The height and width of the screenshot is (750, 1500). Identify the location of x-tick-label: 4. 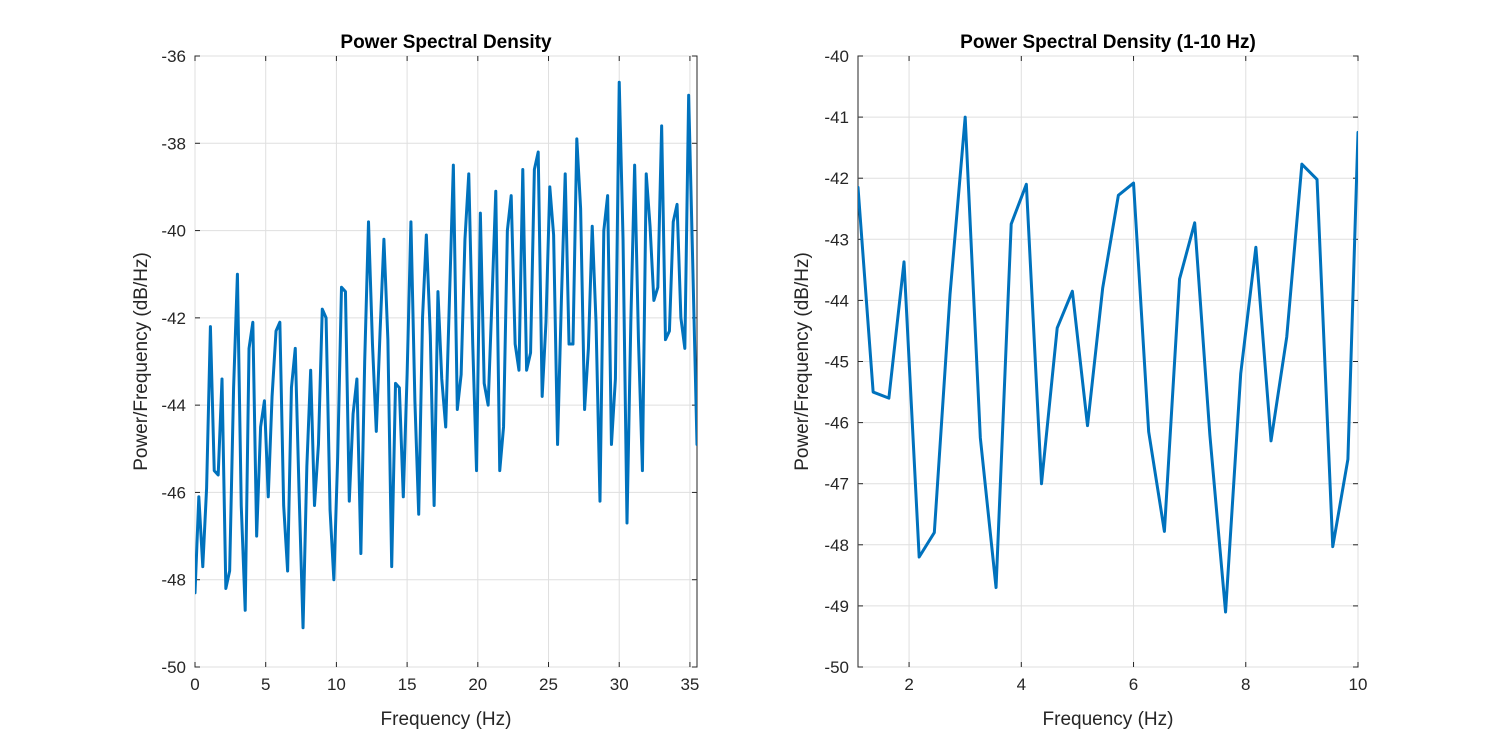
(1021, 684).